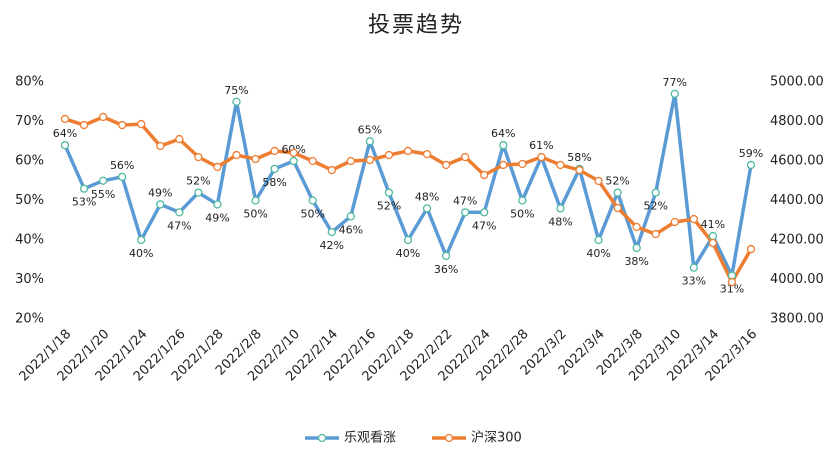  I want to click on data-label: 65%, so click(370, 129).